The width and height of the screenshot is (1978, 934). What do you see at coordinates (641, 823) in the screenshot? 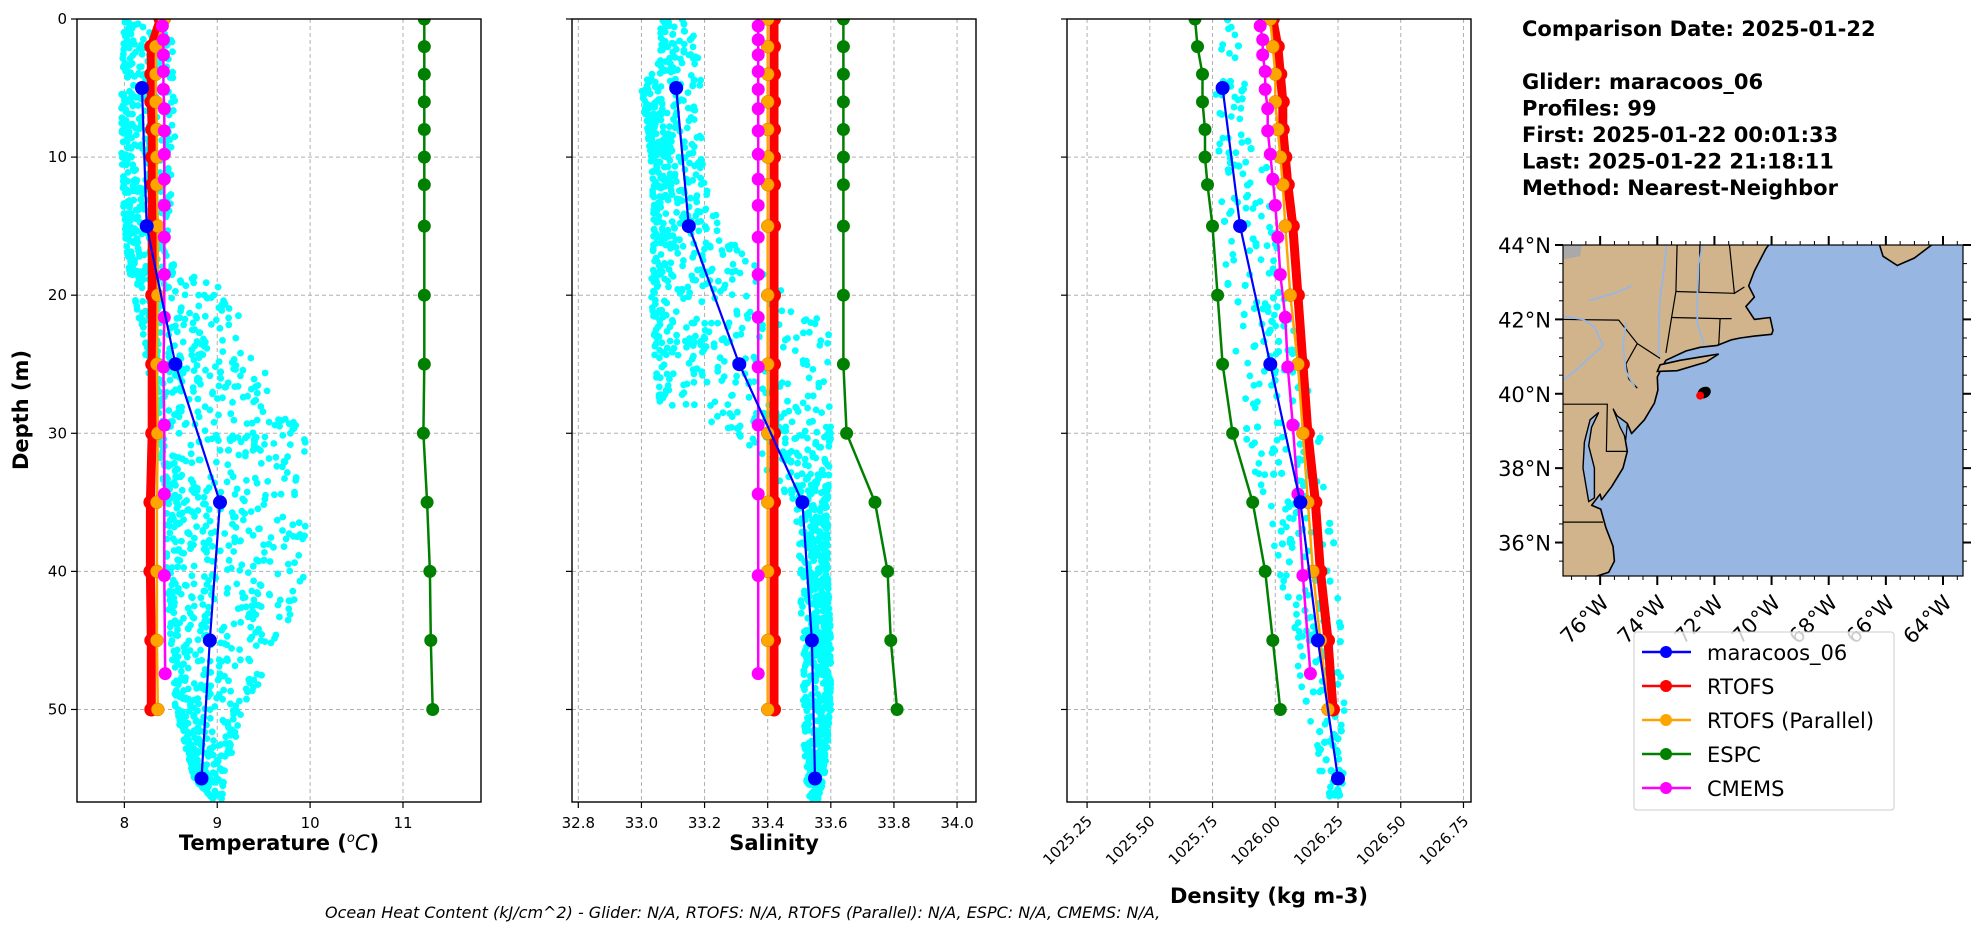
I see `x-tick-label: 33.0` at bounding box center [641, 823].